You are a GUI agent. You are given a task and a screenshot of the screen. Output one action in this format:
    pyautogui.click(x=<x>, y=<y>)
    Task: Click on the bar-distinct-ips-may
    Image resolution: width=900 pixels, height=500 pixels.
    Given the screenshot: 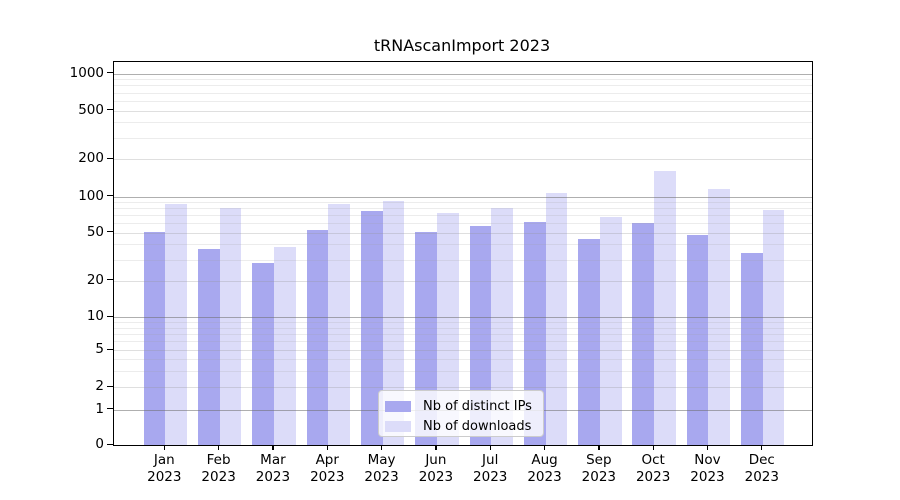 What is the action you would take?
    pyautogui.click(x=371, y=327)
    